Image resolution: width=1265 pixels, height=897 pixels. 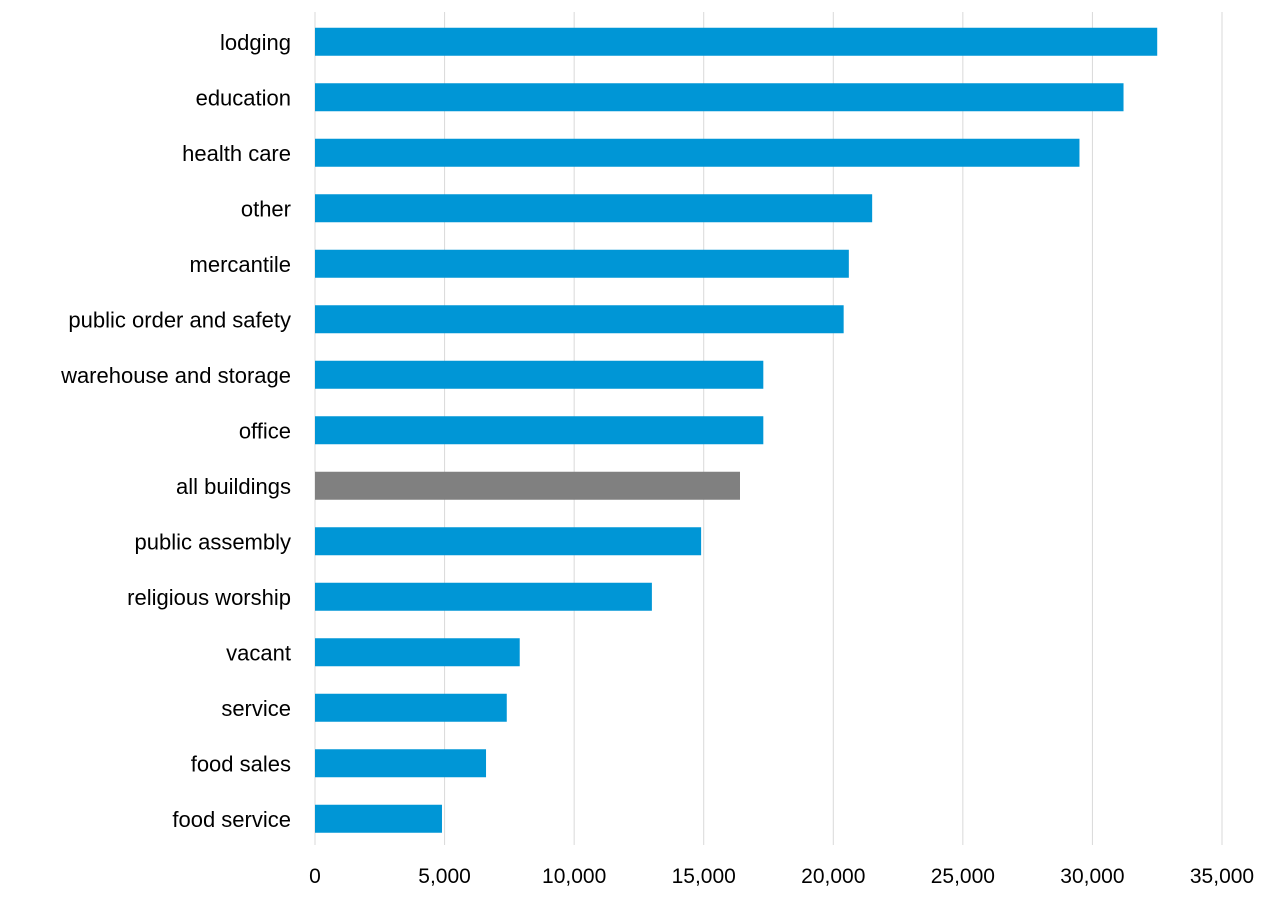 What do you see at coordinates (444, 876) in the screenshot?
I see `x-tick-label: 5,000` at bounding box center [444, 876].